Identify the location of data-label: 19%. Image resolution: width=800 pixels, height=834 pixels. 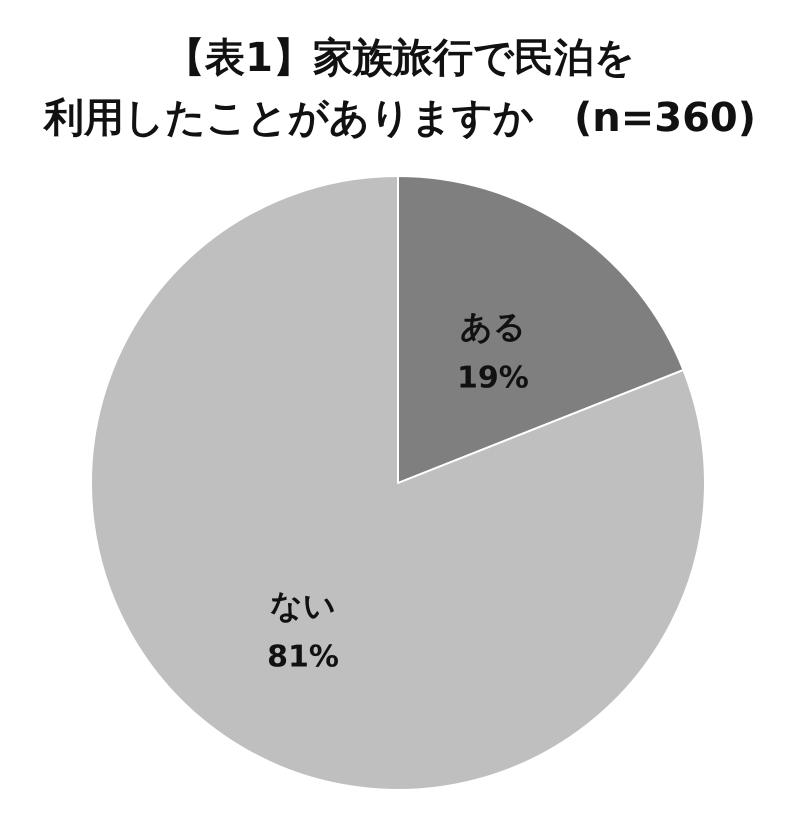
(493, 378).